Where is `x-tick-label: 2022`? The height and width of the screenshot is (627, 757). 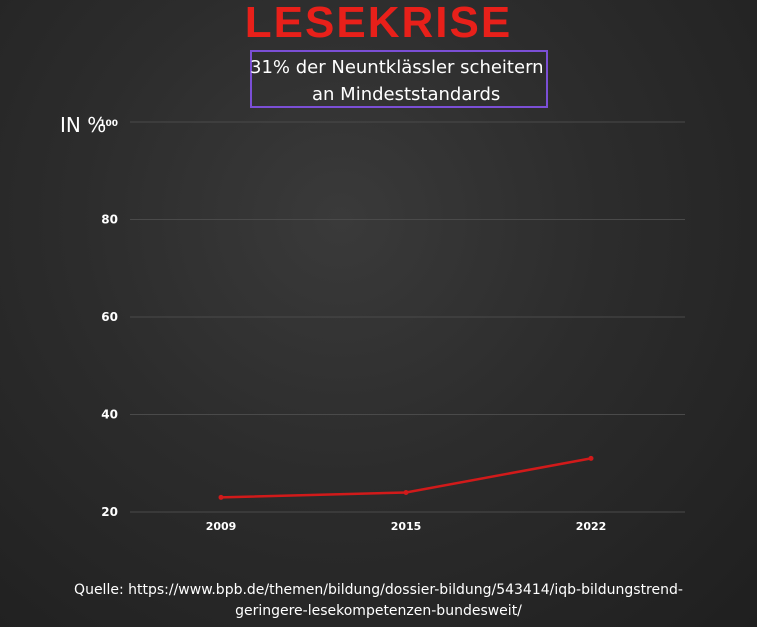 x-tick-label: 2022 is located at coordinates (591, 526).